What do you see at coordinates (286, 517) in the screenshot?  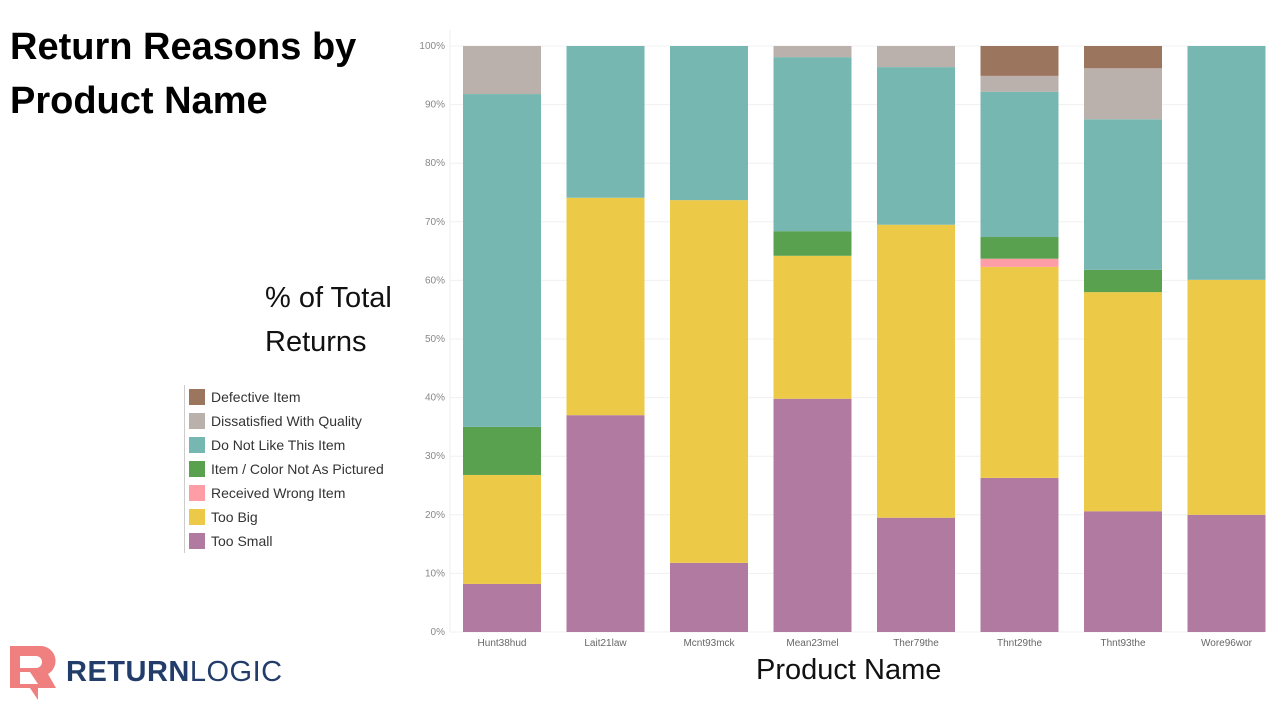 I see `legend-item: Too Big` at bounding box center [286, 517].